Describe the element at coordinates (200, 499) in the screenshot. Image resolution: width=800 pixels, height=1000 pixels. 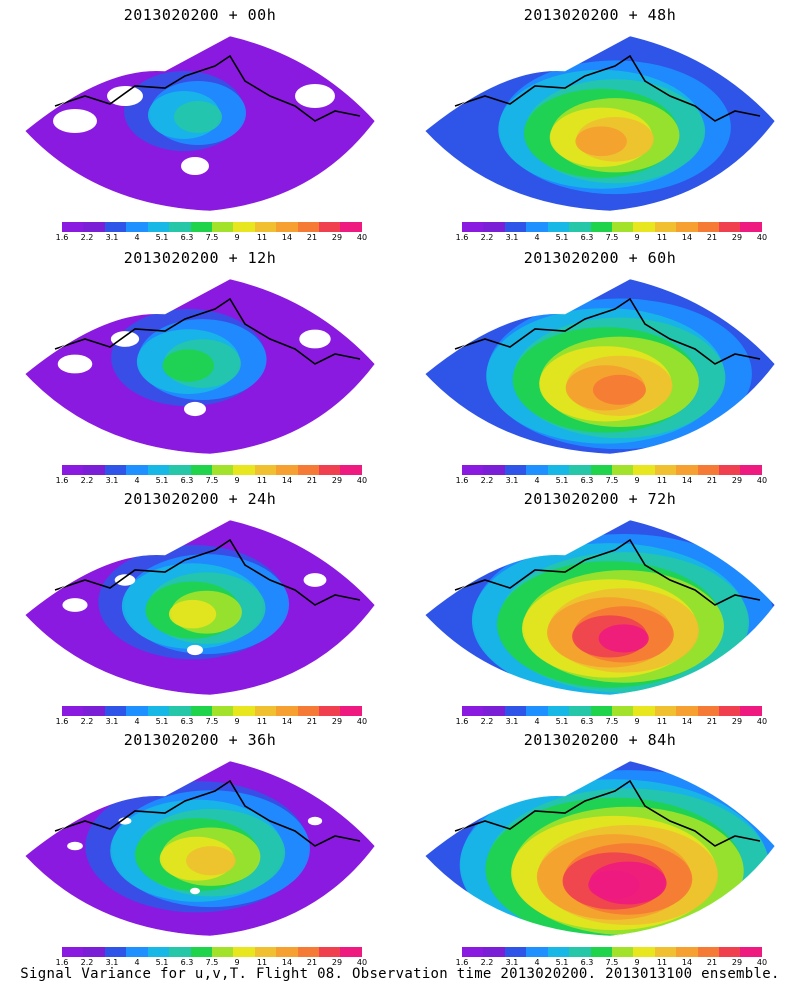
I see `panel-title: 2013020200 + 24h` at that location.